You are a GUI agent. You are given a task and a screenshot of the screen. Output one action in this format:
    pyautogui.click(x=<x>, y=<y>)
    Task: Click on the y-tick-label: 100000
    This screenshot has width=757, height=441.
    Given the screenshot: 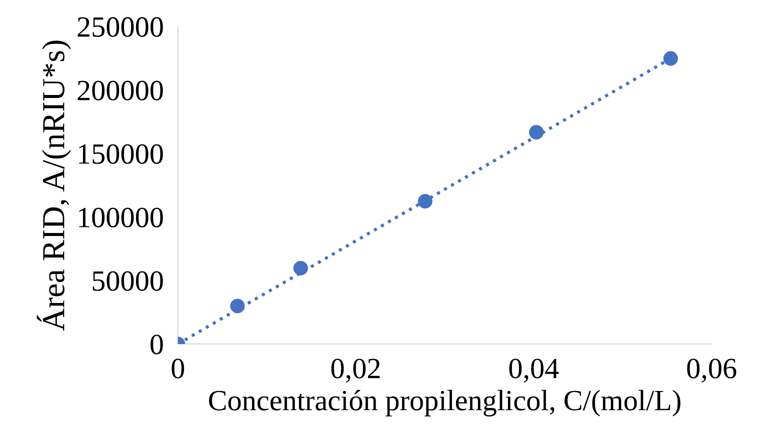 What is the action you would take?
    pyautogui.click(x=121, y=218)
    